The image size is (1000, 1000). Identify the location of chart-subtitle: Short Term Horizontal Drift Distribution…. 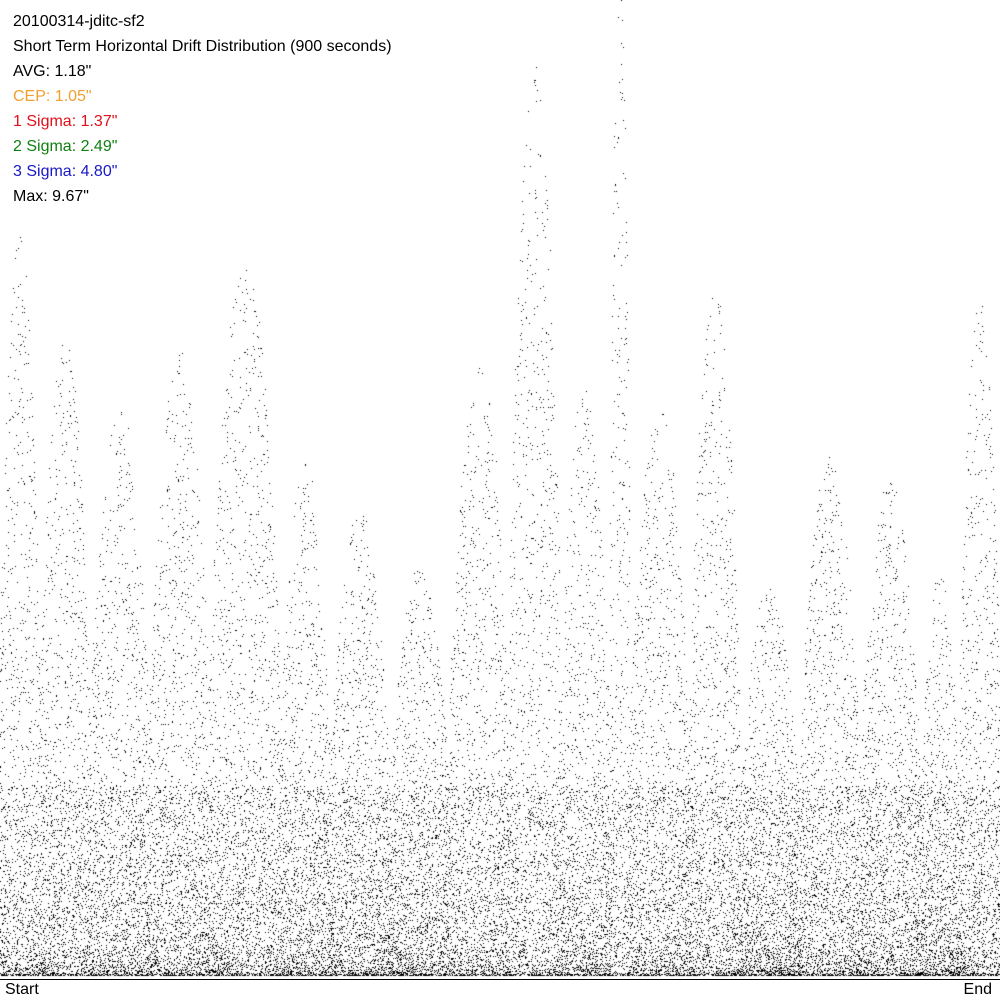
(202, 46).